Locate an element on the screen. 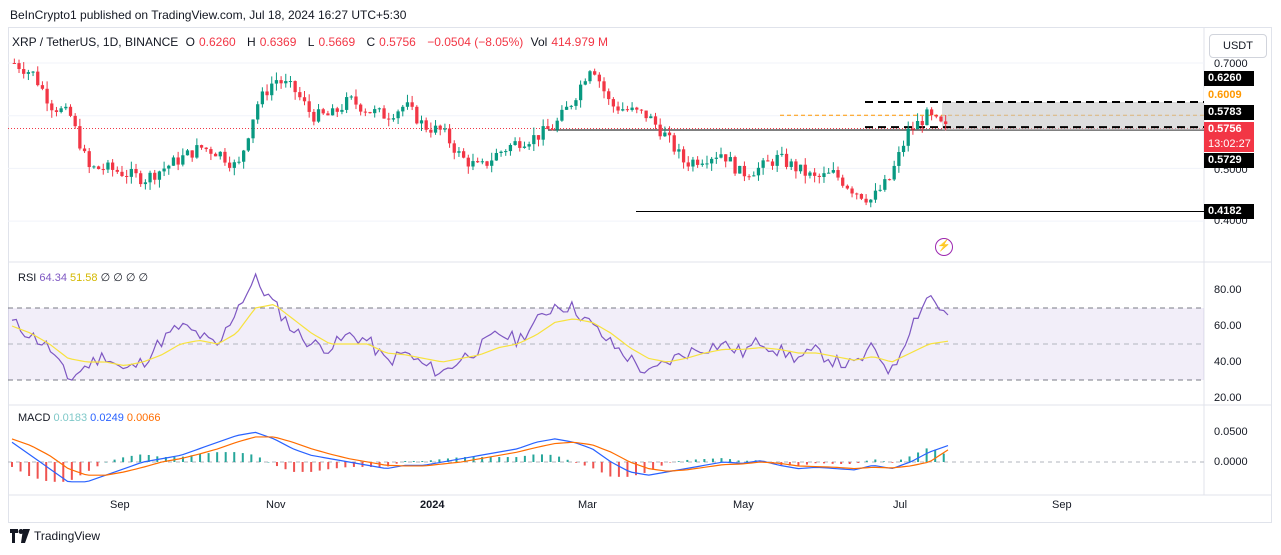 This screenshot has height=555, width=1281. rsi-ma-value: 51.58 is located at coordinates (84, 278).